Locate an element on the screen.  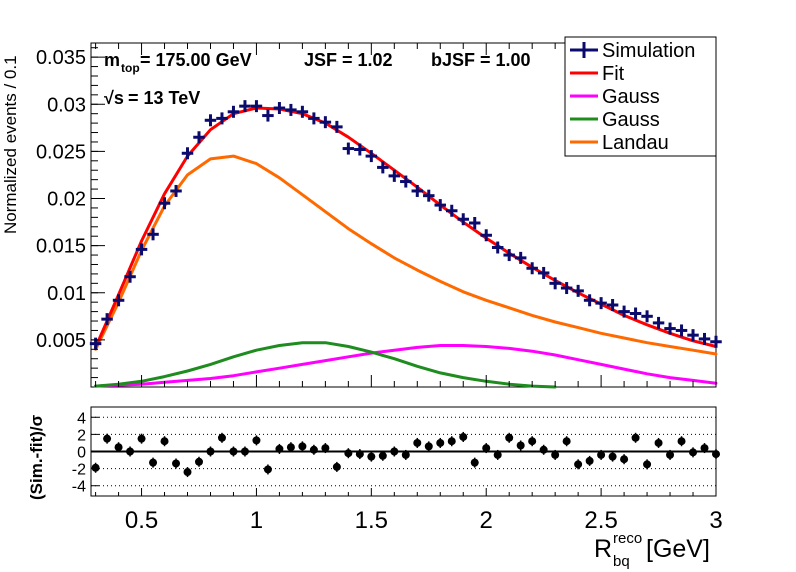
legend-entry: Landau is located at coordinates (619, 143).